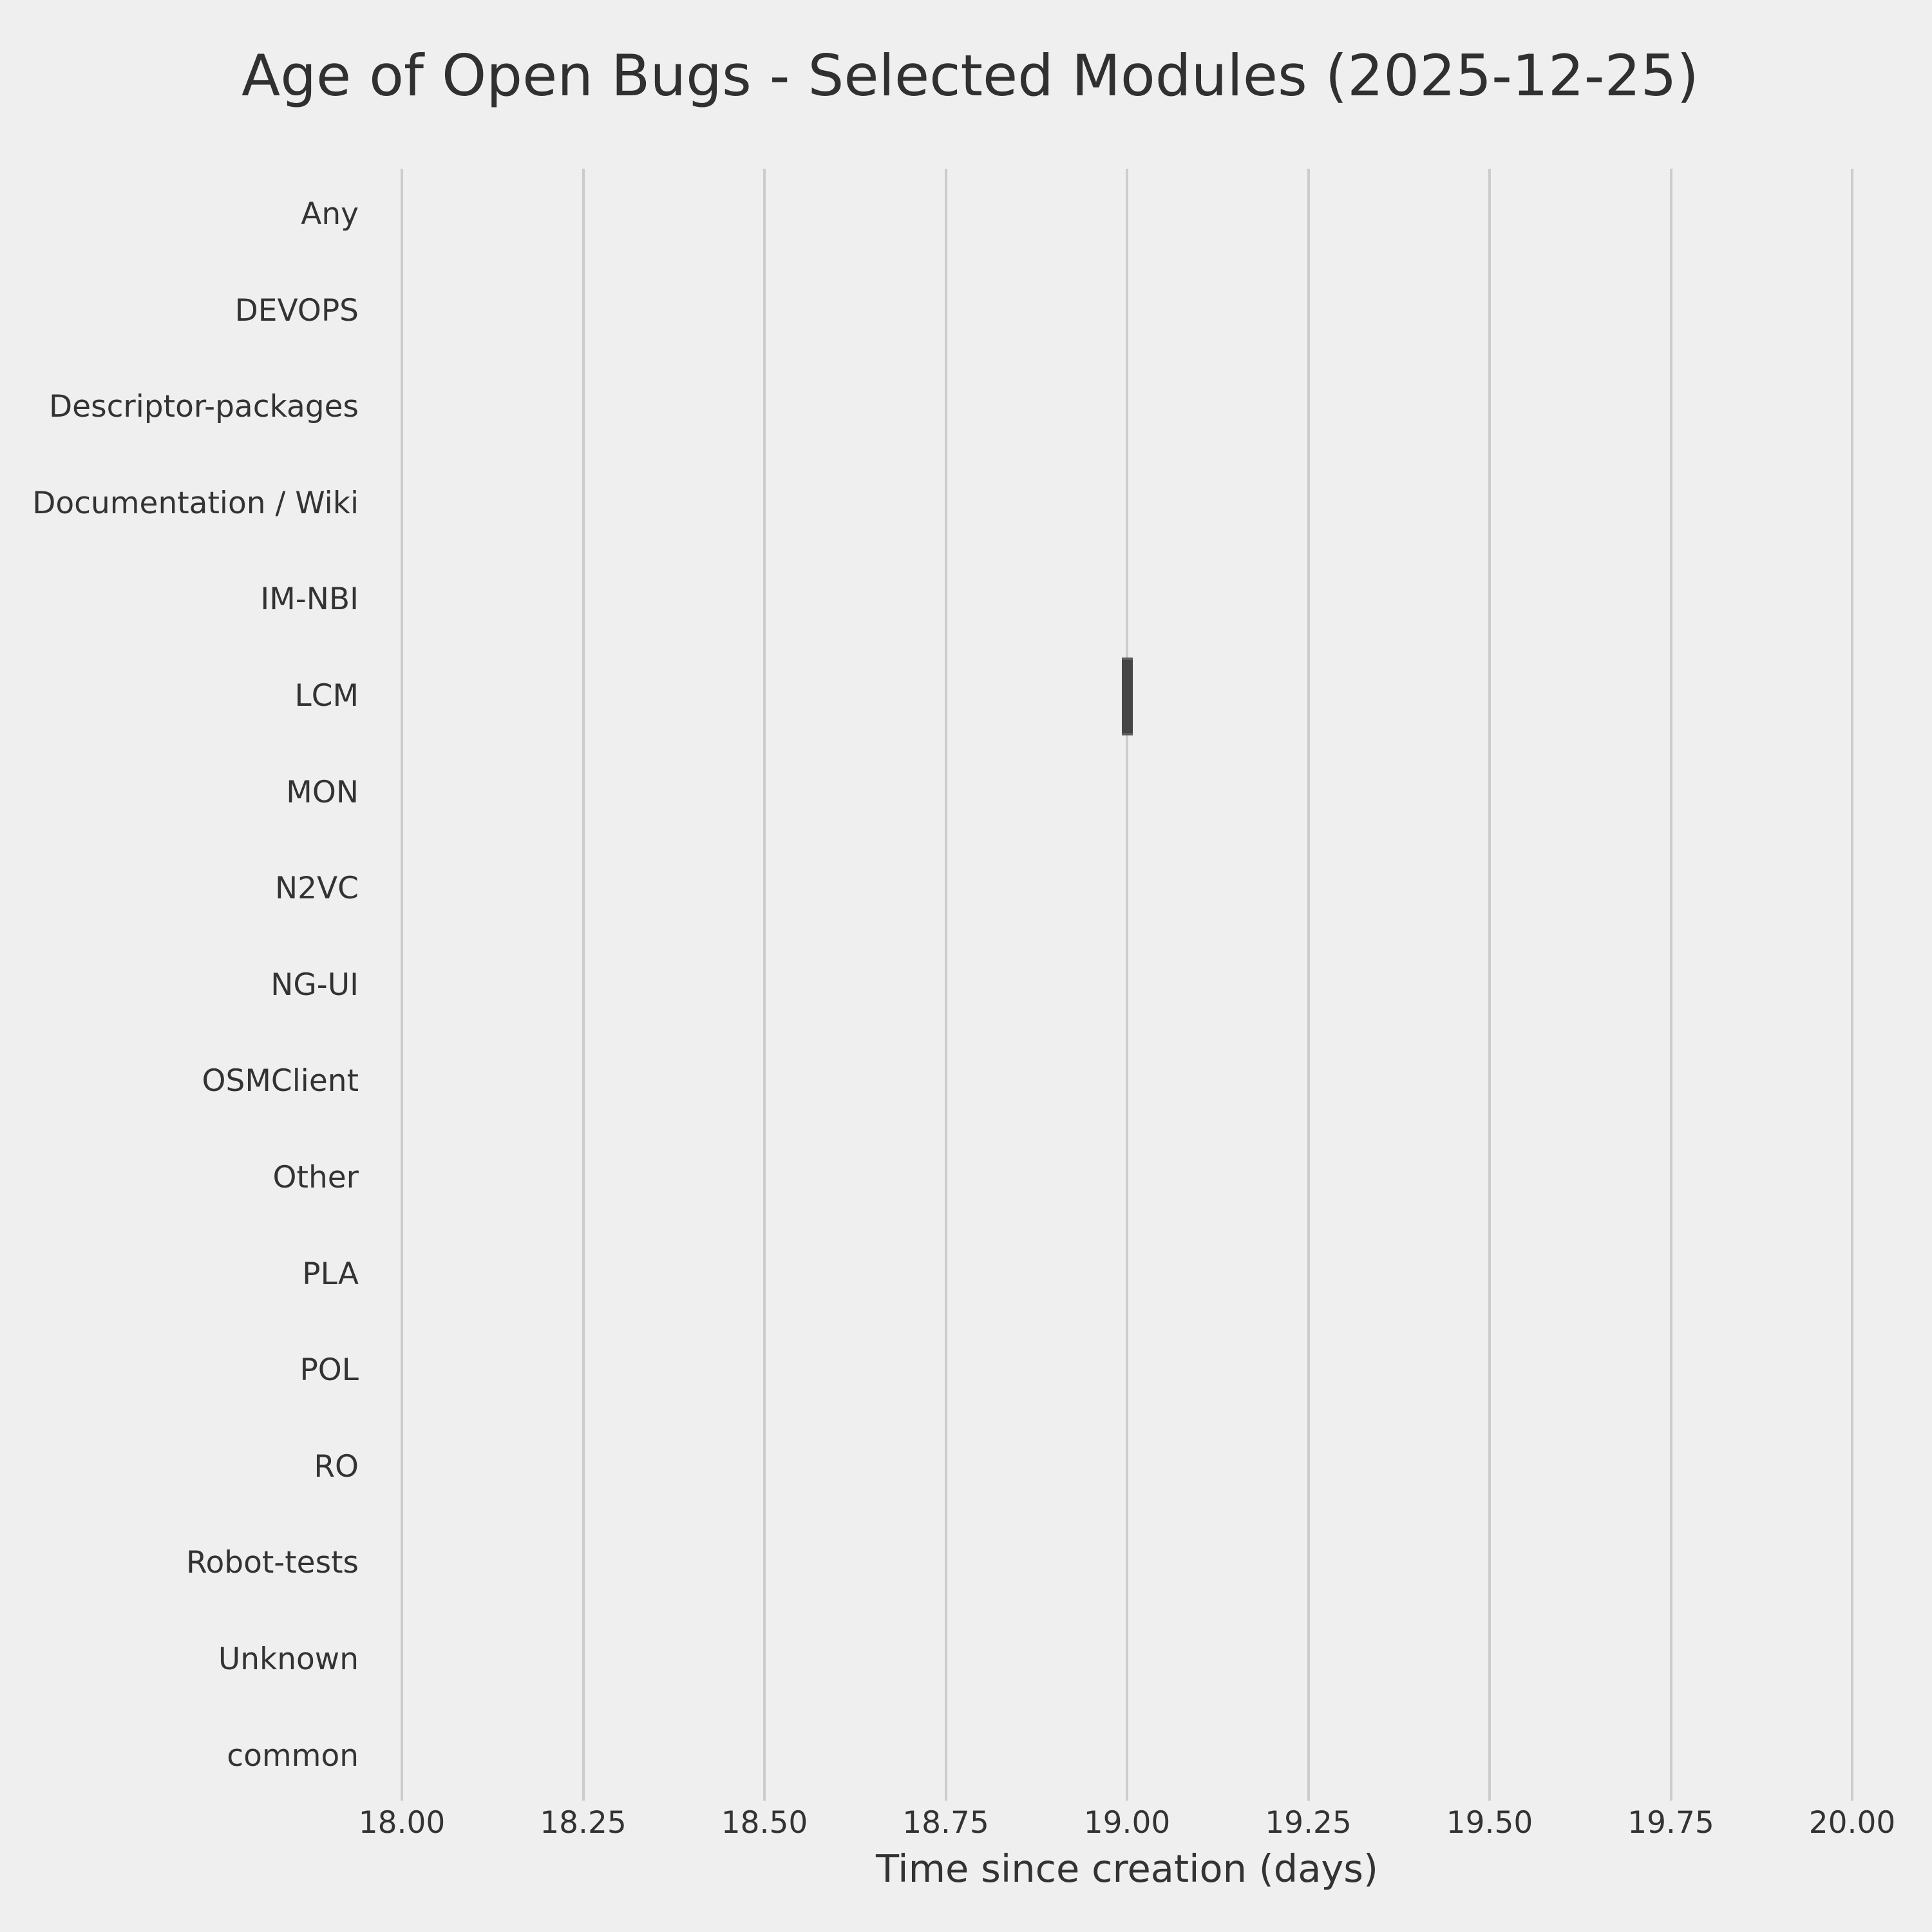  I want to click on x-tick-label: 18.50, so click(764, 1823).